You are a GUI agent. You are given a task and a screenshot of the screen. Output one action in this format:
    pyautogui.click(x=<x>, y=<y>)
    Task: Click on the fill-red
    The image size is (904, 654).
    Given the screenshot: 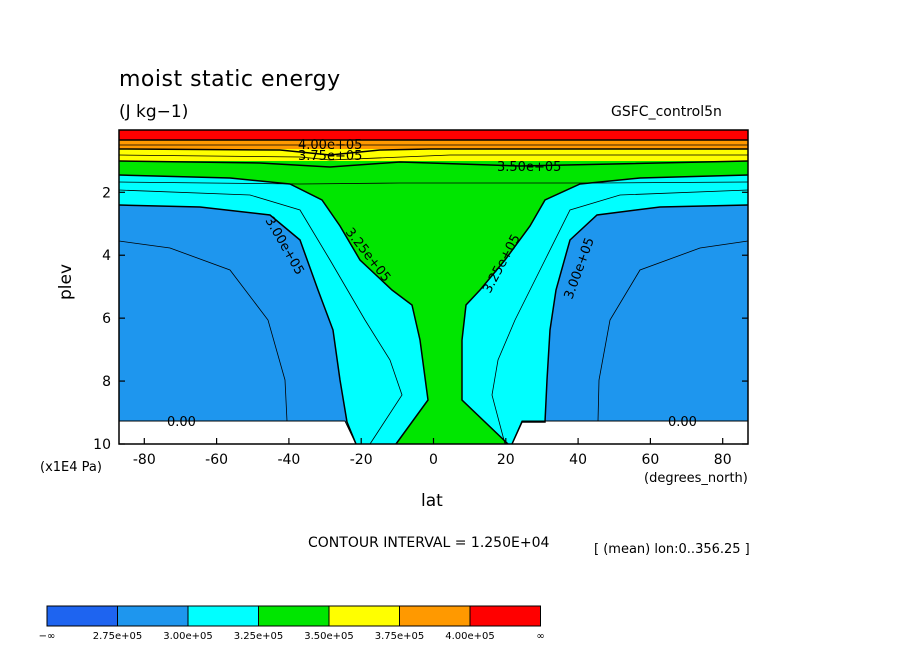 What is the action you would take?
    pyautogui.click(x=433, y=135)
    